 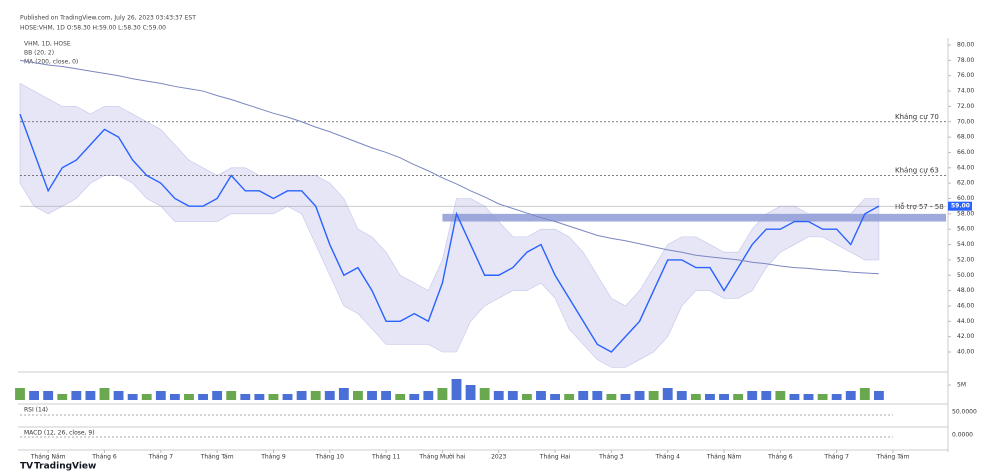 I want to click on y-tick-label: 40.00, so click(x=965, y=352).